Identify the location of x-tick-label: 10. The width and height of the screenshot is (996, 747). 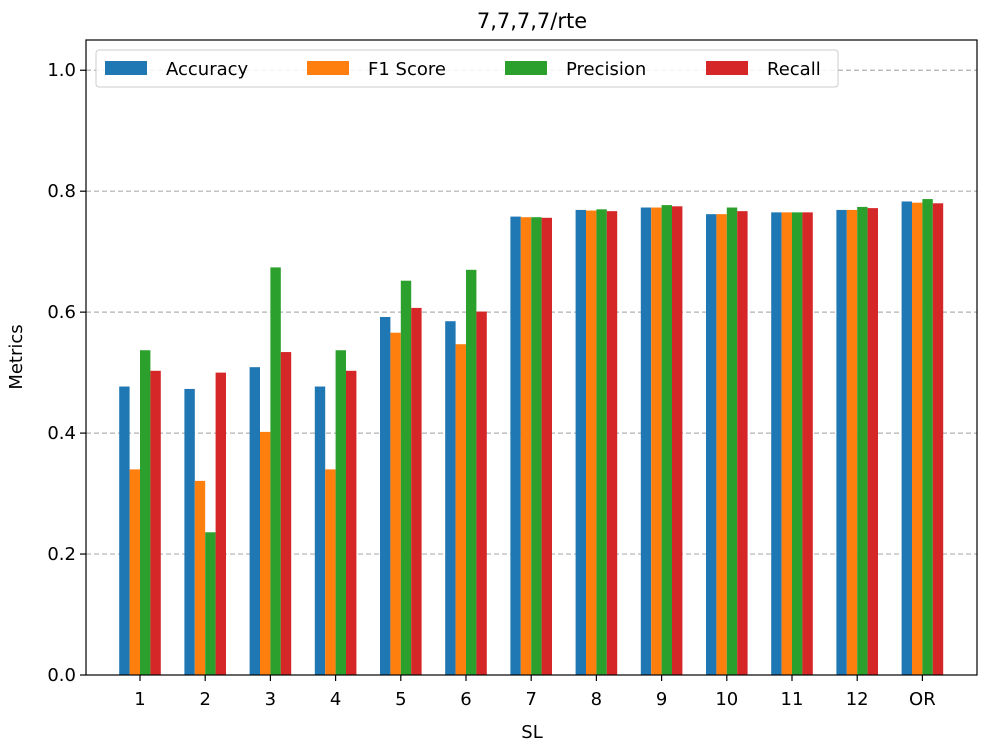
(726, 699).